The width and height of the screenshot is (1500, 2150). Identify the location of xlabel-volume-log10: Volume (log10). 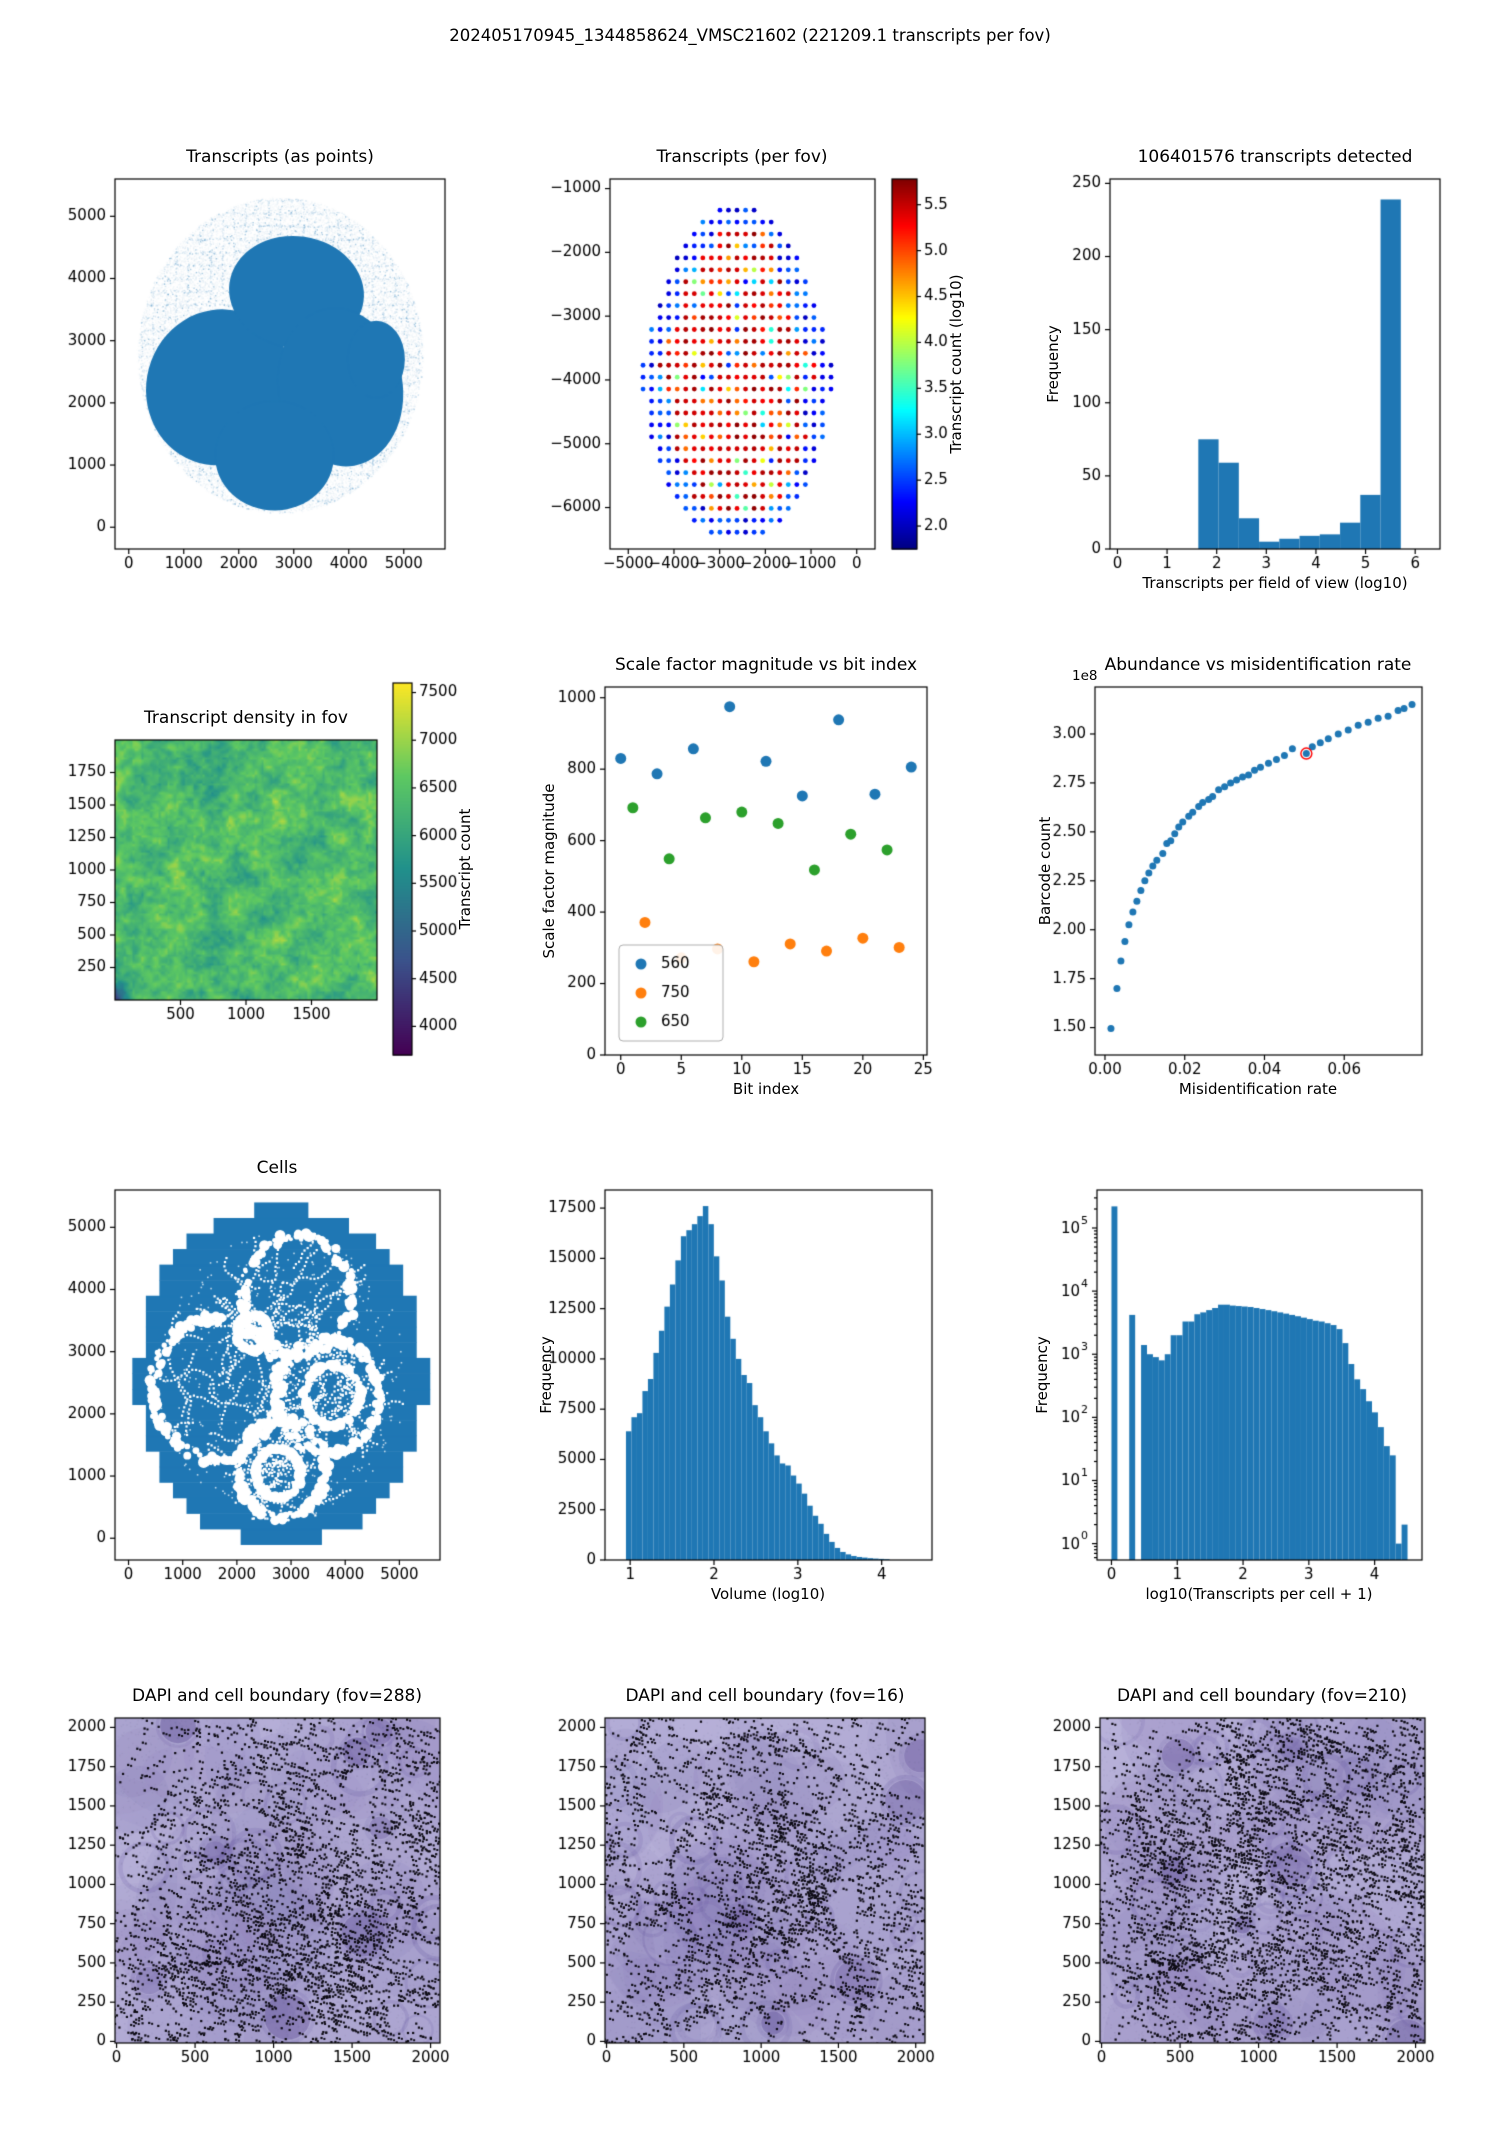
(768, 1594).